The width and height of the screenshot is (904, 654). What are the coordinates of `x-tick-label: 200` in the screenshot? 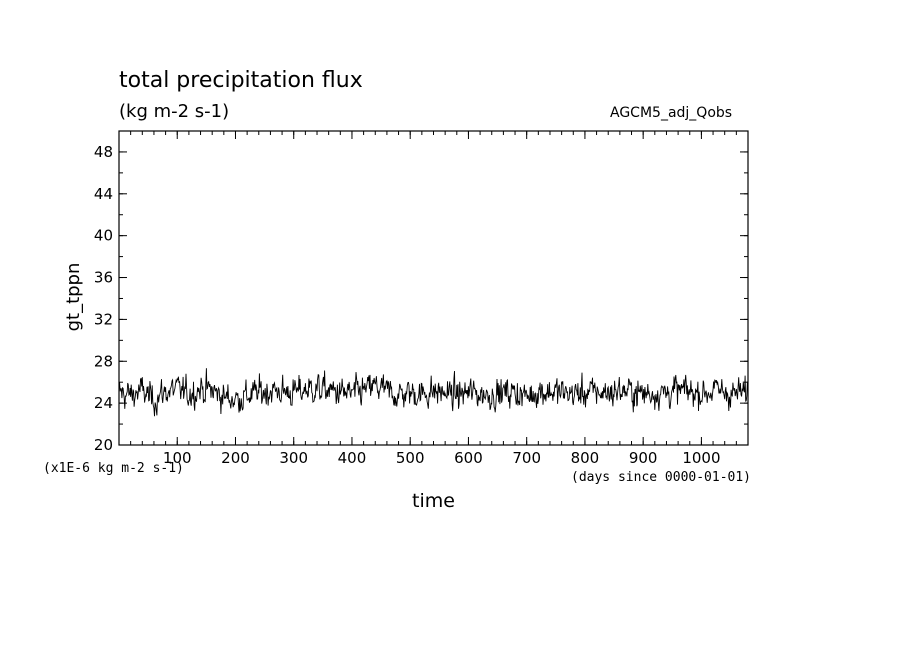 It's located at (235, 458).